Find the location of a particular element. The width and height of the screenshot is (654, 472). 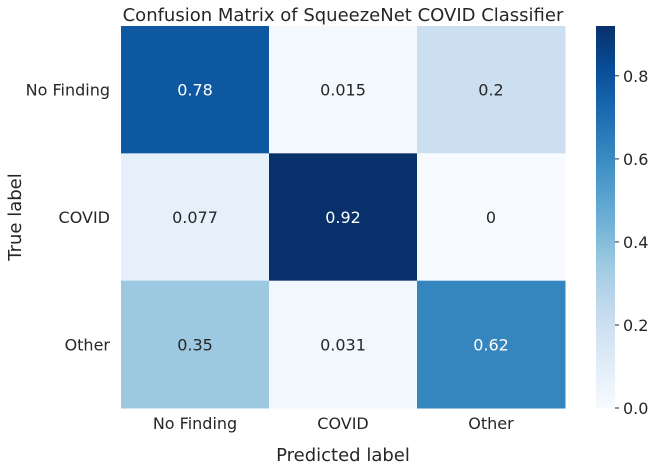

colorbar-tick-label: 0.4 is located at coordinates (635, 242).